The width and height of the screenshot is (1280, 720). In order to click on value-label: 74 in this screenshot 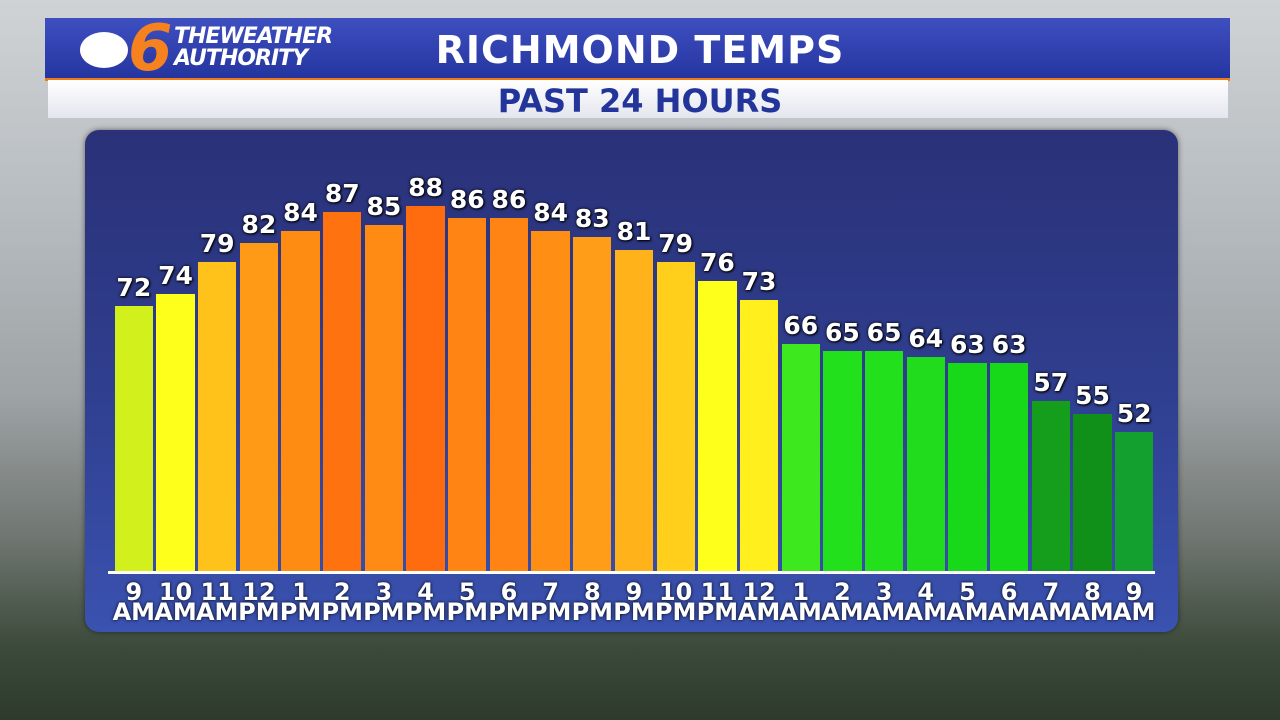, I will do `click(175, 275)`.